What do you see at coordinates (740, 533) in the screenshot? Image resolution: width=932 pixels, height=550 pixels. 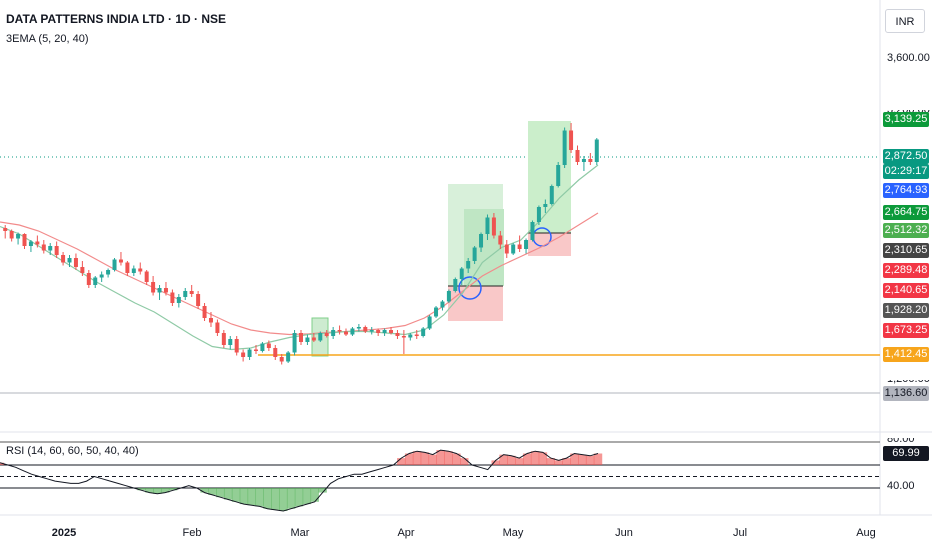 I see `time-label-jul: Jul` at bounding box center [740, 533].